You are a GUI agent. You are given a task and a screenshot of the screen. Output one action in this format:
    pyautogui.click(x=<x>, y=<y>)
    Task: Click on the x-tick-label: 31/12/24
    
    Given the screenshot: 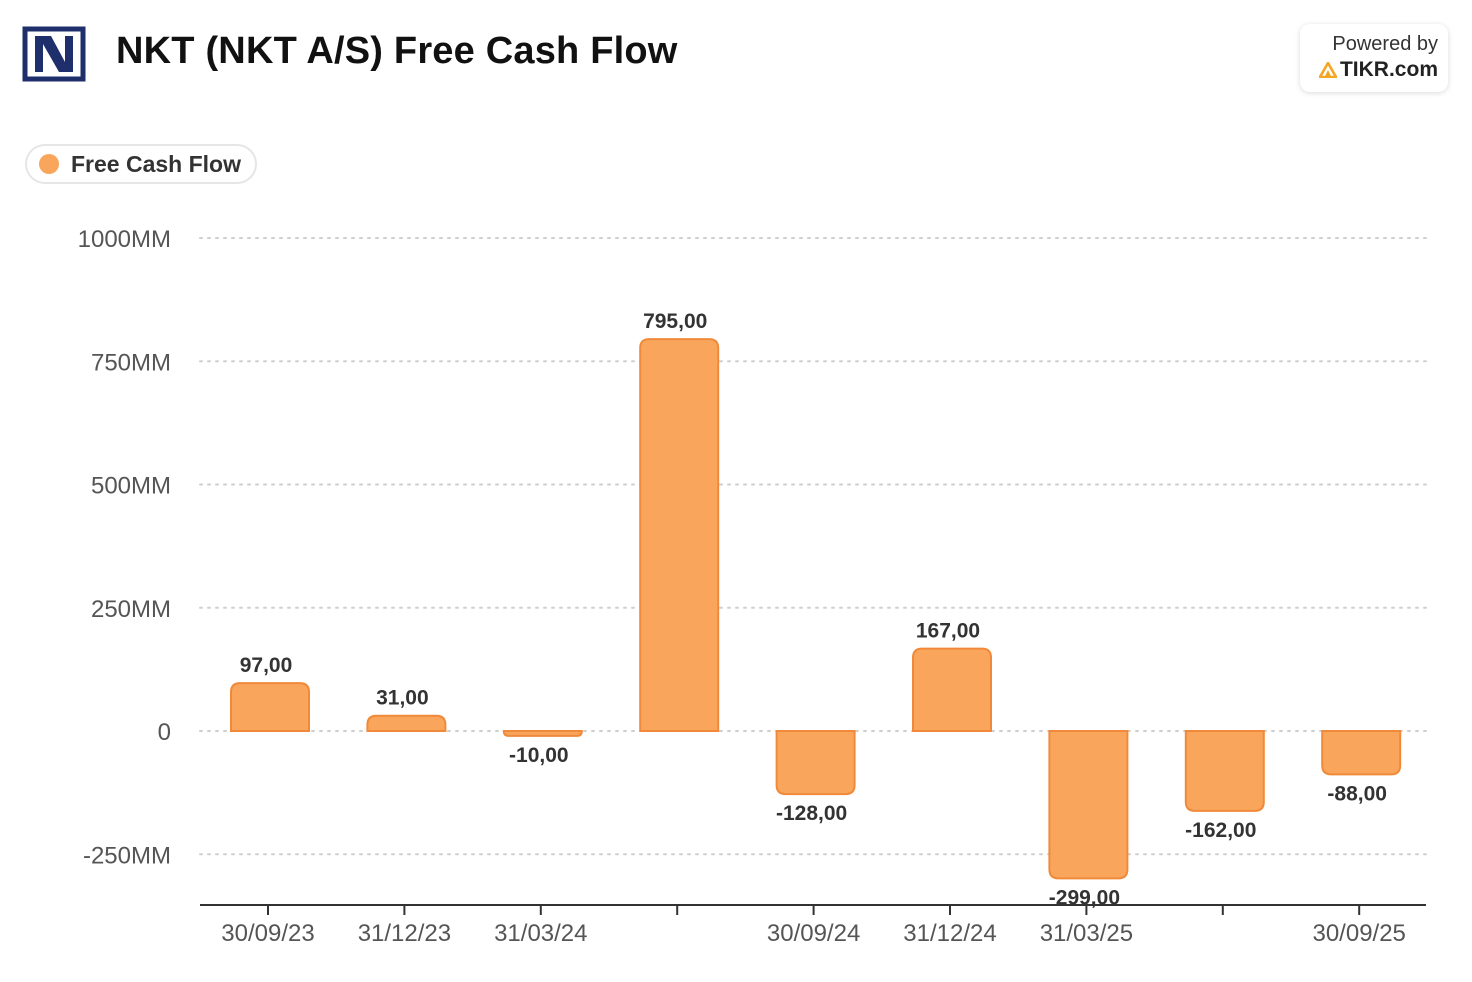 What is the action you would take?
    pyautogui.click(x=949, y=933)
    